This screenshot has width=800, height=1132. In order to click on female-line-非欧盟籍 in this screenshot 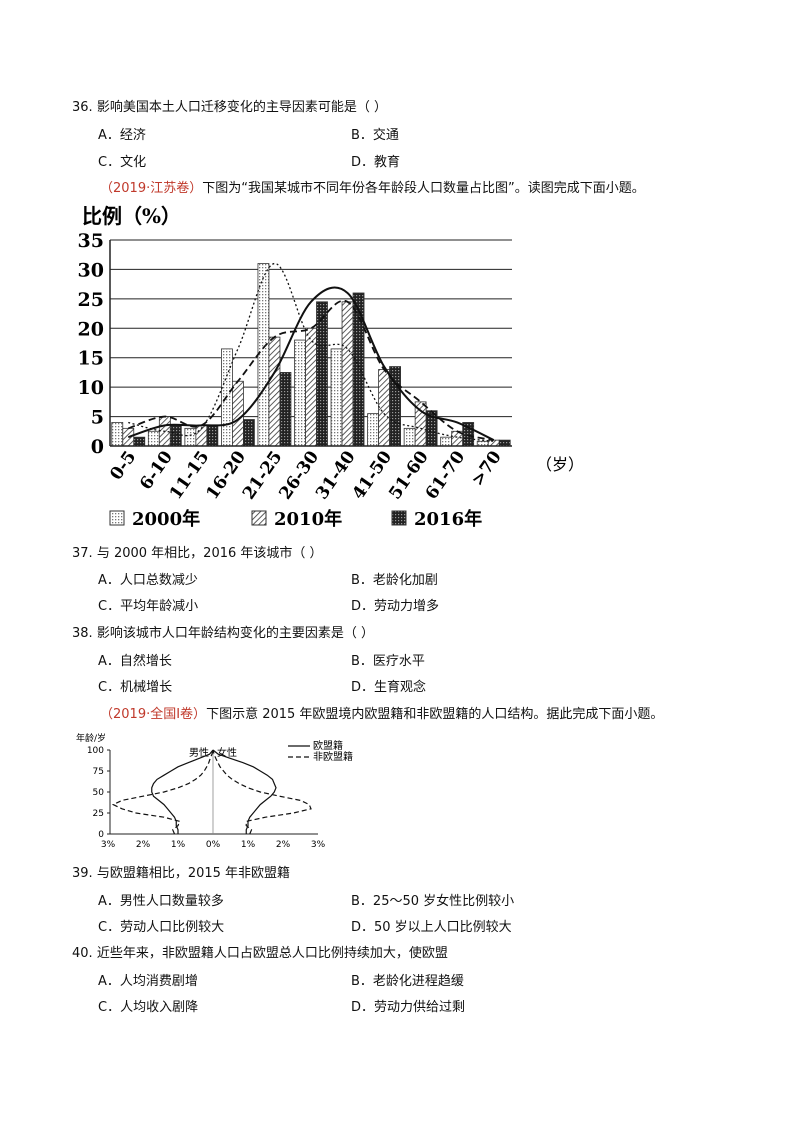, I will do `click(262, 792)`.